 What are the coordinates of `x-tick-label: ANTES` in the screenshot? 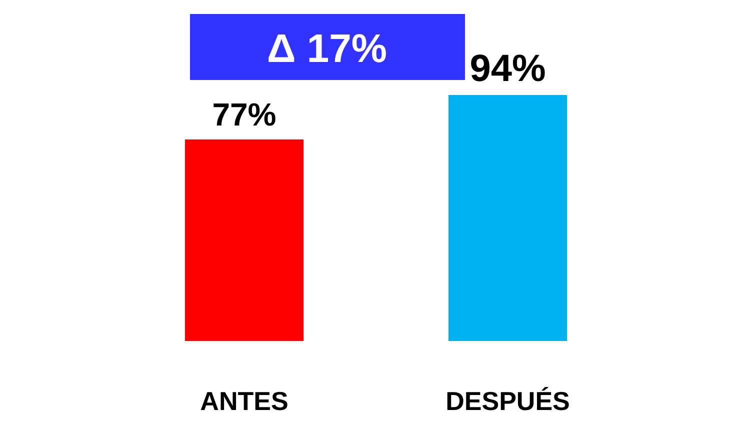 It's located at (244, 401).